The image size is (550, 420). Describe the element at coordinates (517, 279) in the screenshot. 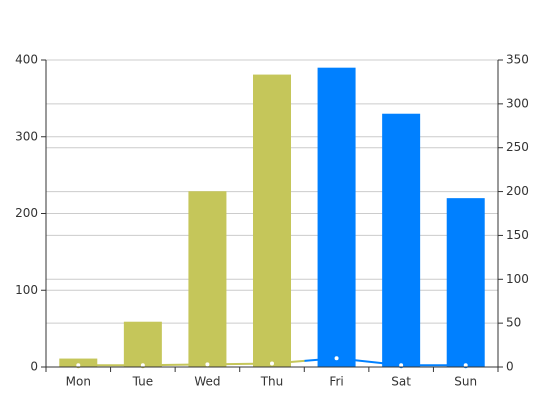

I see `y2-tick-label: 100` at that location.